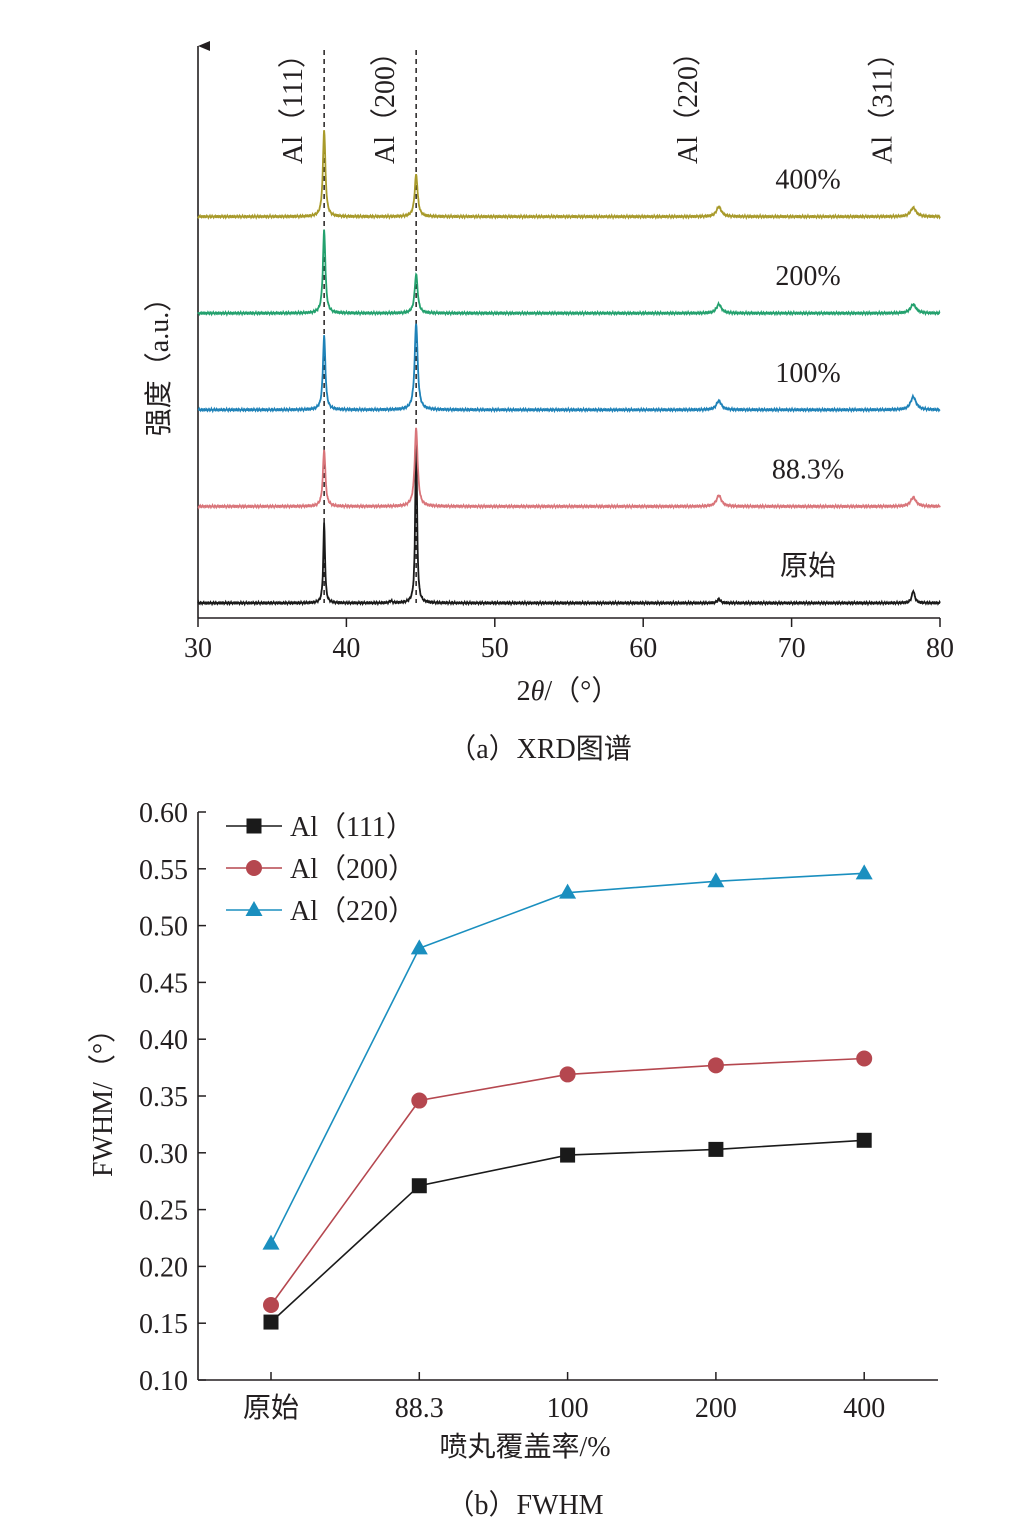 The image size is (1029, 1540). Describe the element at coordinates (353, 869) in the screenshot. I see `legend-label: Al（200）` at that location.